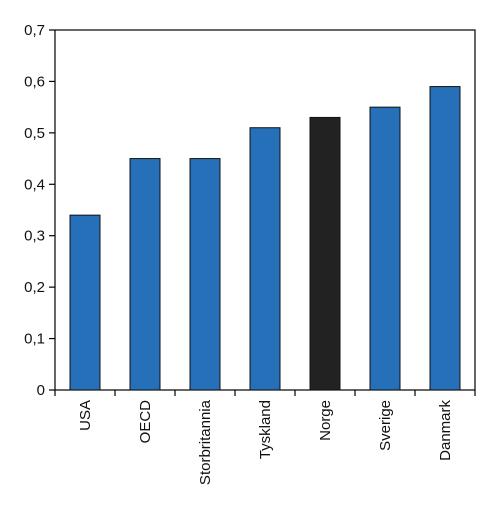 This screenshot has width=500, height=520. I want to click on y-tick-label: 0,6, so click(34, 81).